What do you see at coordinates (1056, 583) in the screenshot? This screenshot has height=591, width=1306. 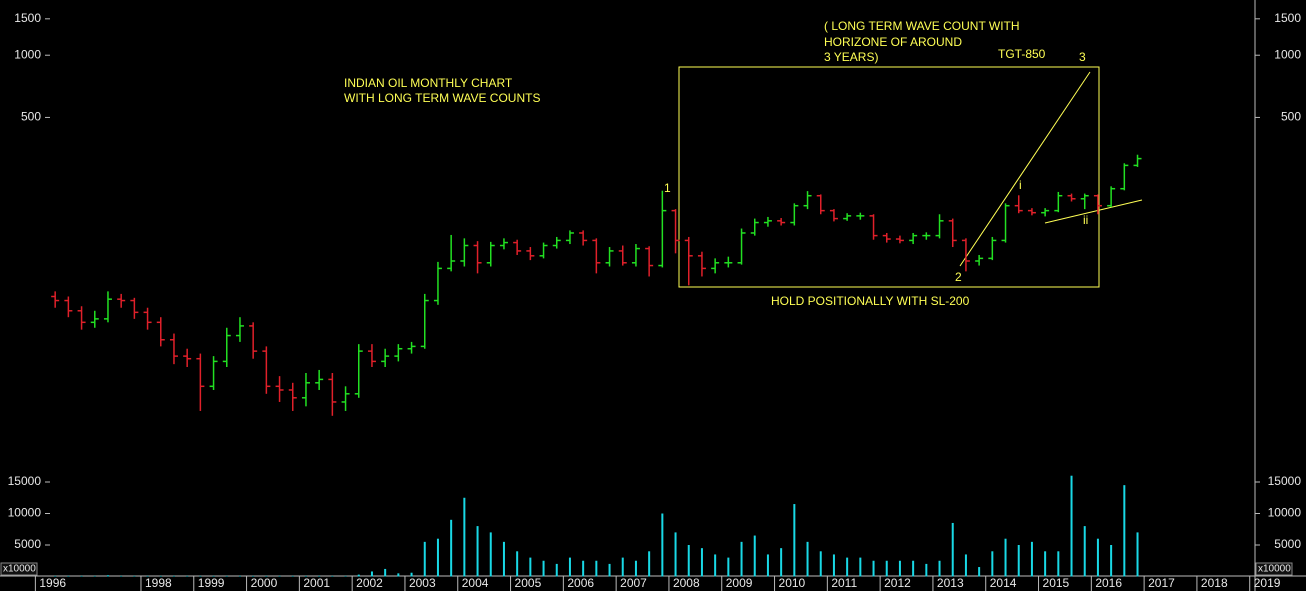 I see `x-tick-label: 2015` at bounding box center [1056, 583].